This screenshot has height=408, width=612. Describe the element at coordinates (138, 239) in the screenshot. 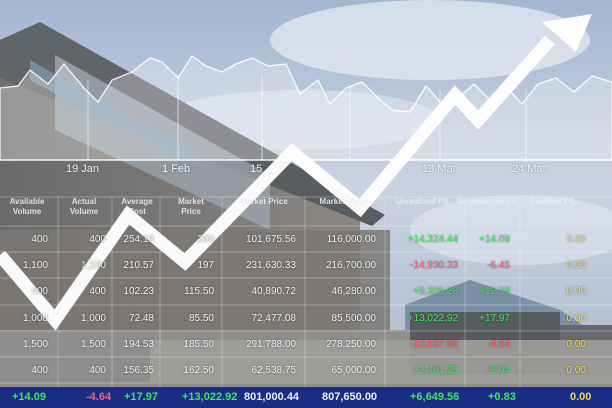

I see `table-cell: 254.19` at that location.